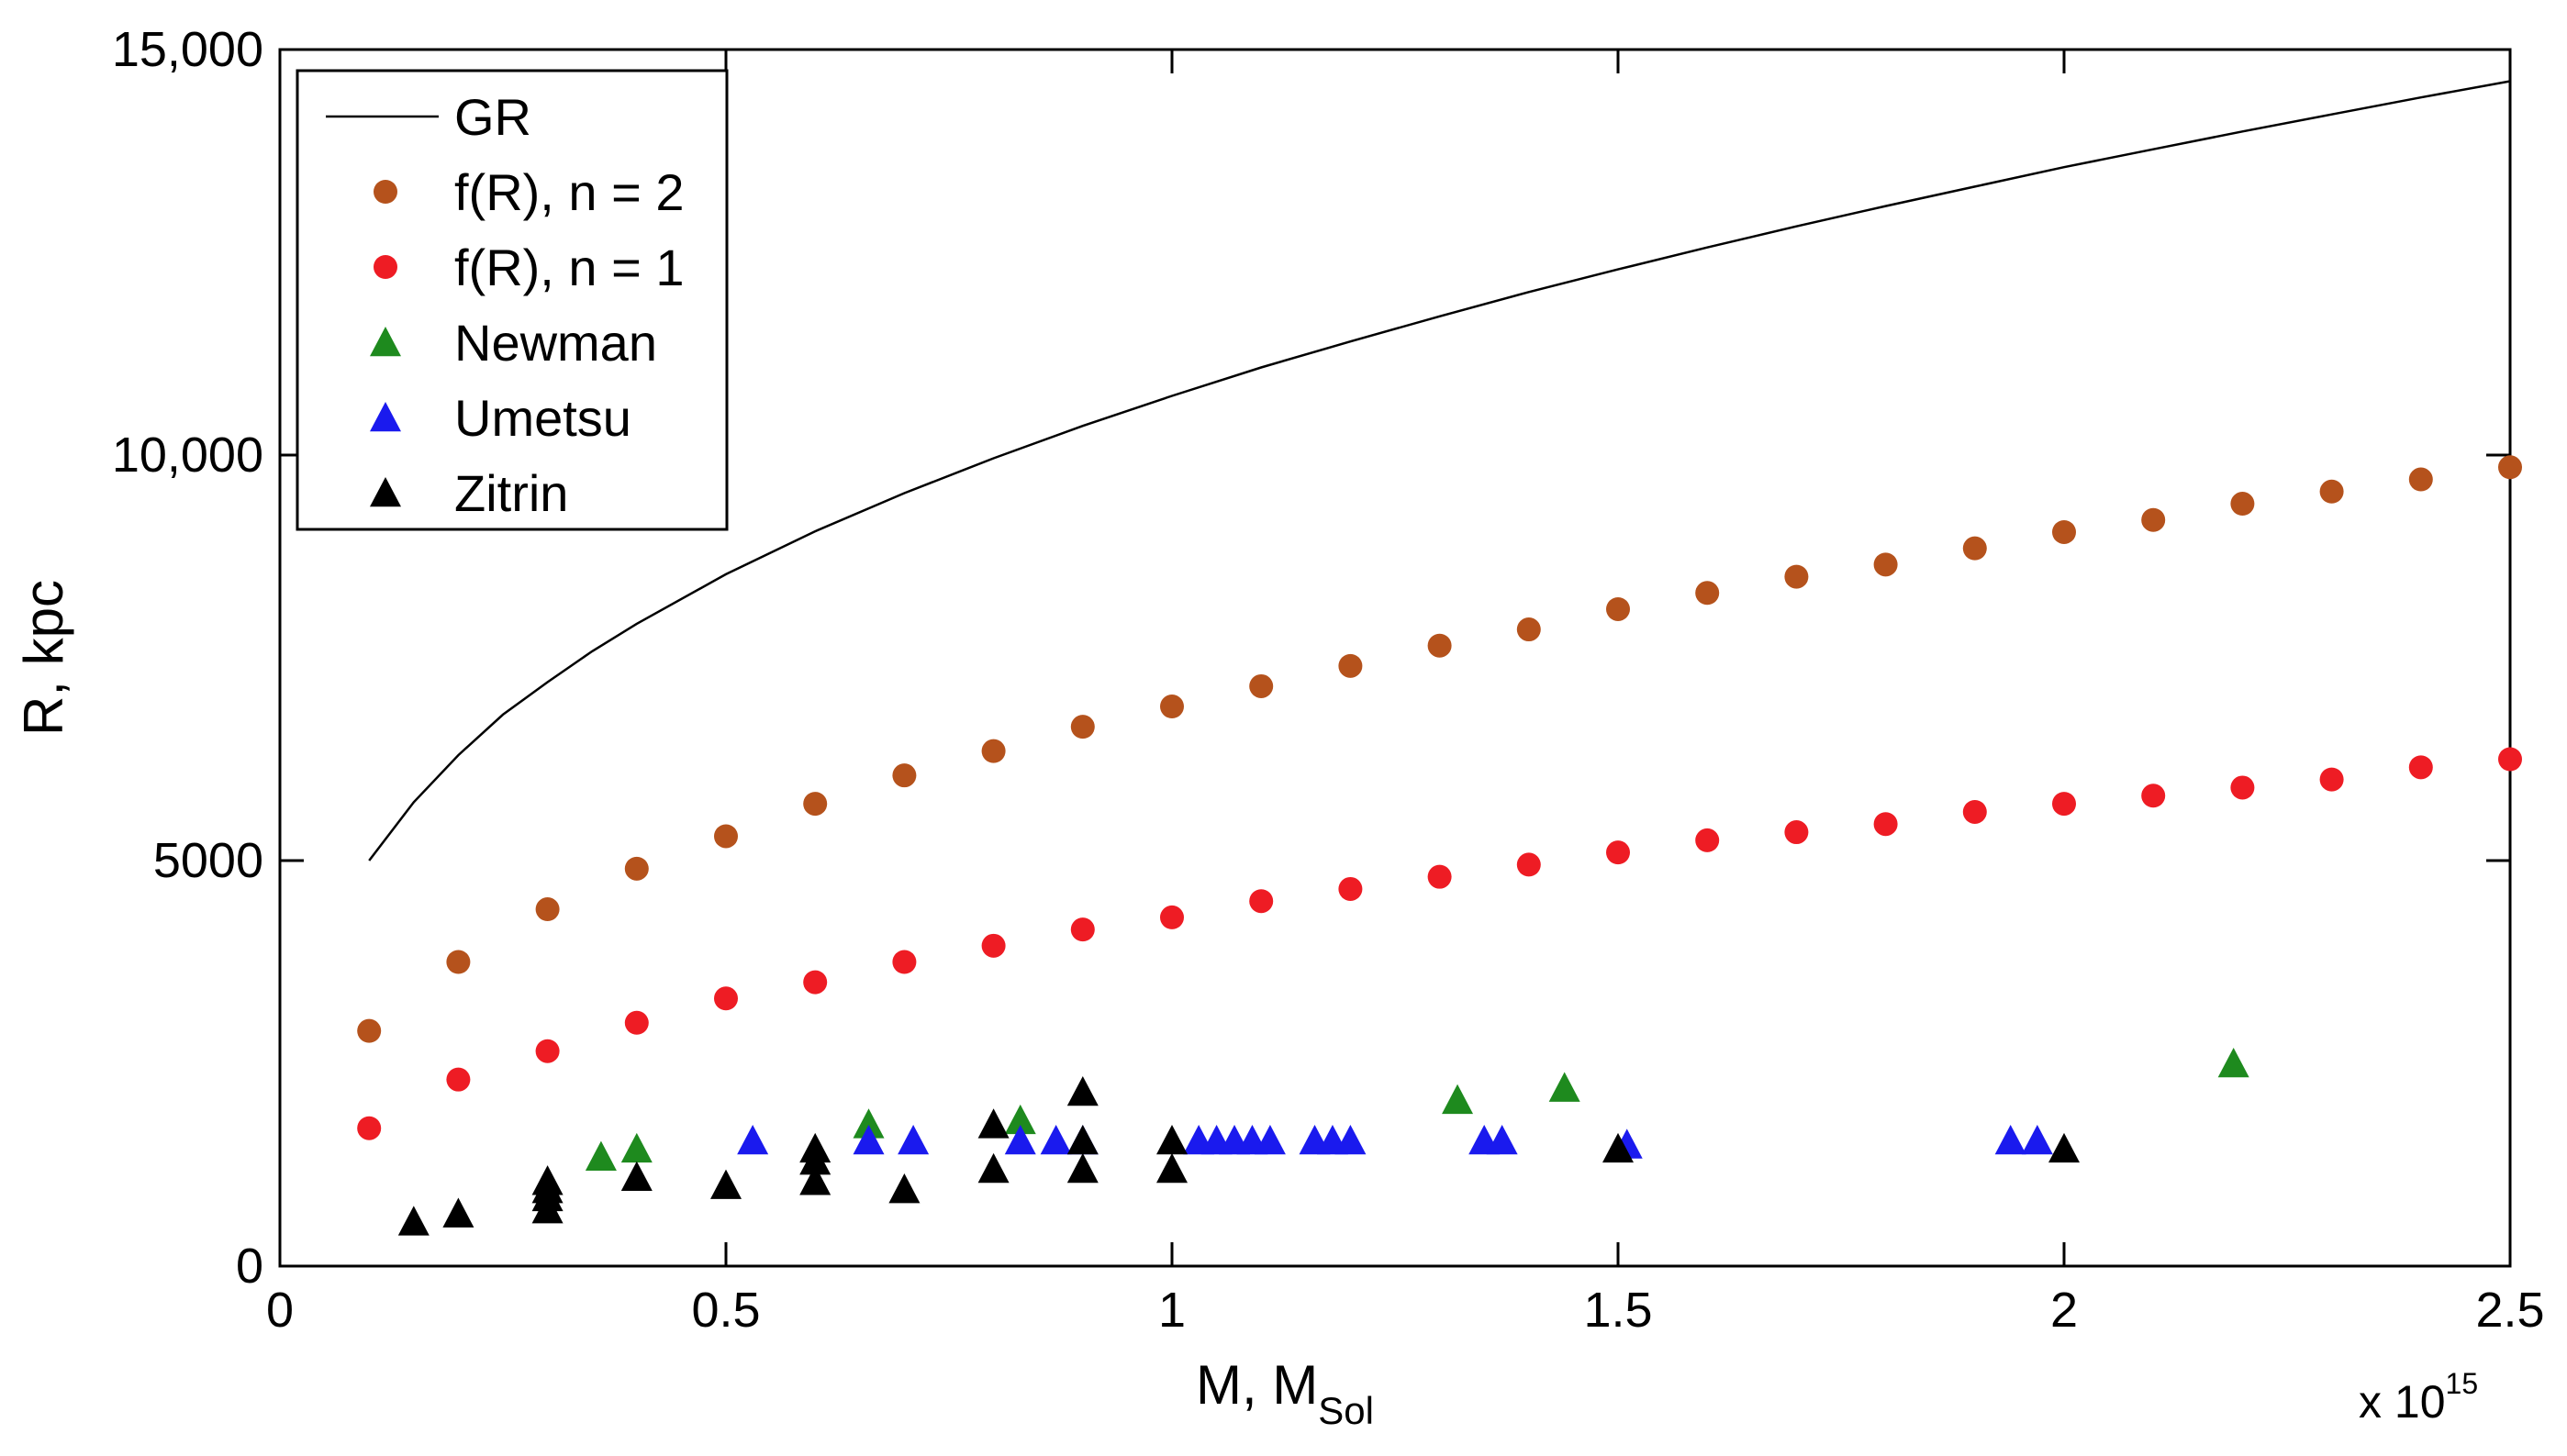  Describe the element at coordinates (569, 192) in the screenshot. I see `legend-label: f(R), n = 2` at that location.